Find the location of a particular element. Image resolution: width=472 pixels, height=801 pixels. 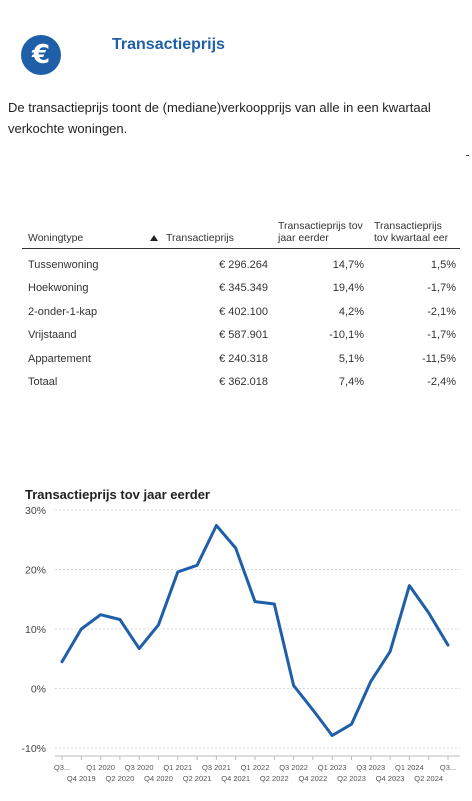

cell-yoy: 14,7% is located at coordinates (348, 264).